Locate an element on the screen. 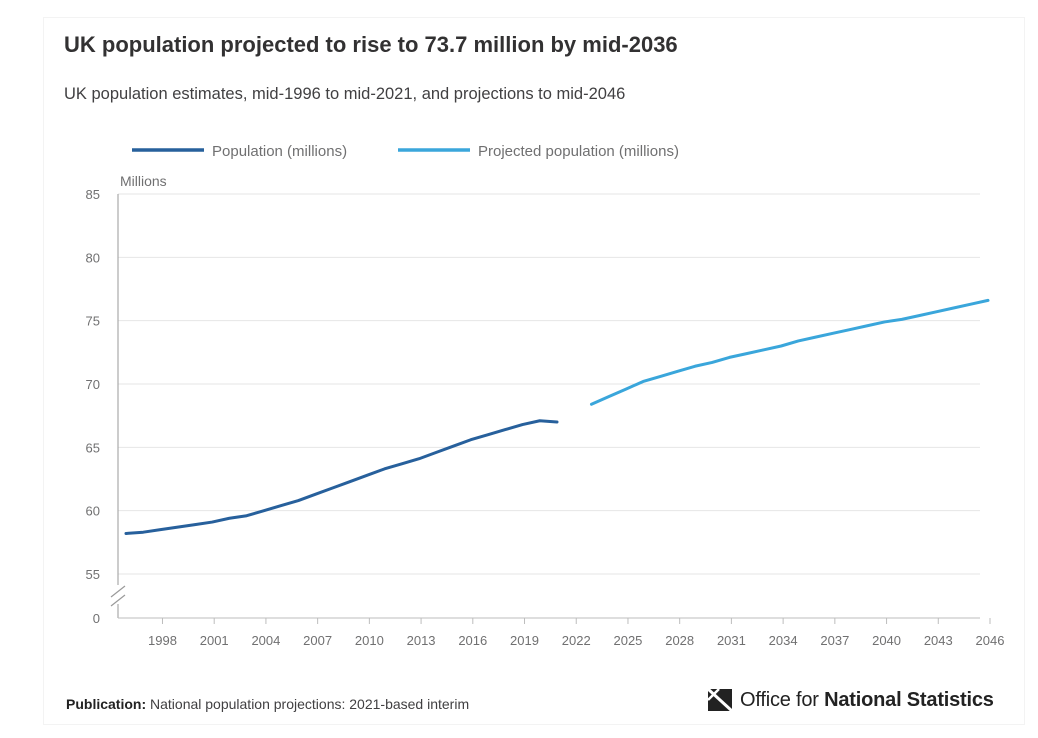 The image size is (1038, 738). legend-label-population: Population (millions) is located at coordinates (279, 151).